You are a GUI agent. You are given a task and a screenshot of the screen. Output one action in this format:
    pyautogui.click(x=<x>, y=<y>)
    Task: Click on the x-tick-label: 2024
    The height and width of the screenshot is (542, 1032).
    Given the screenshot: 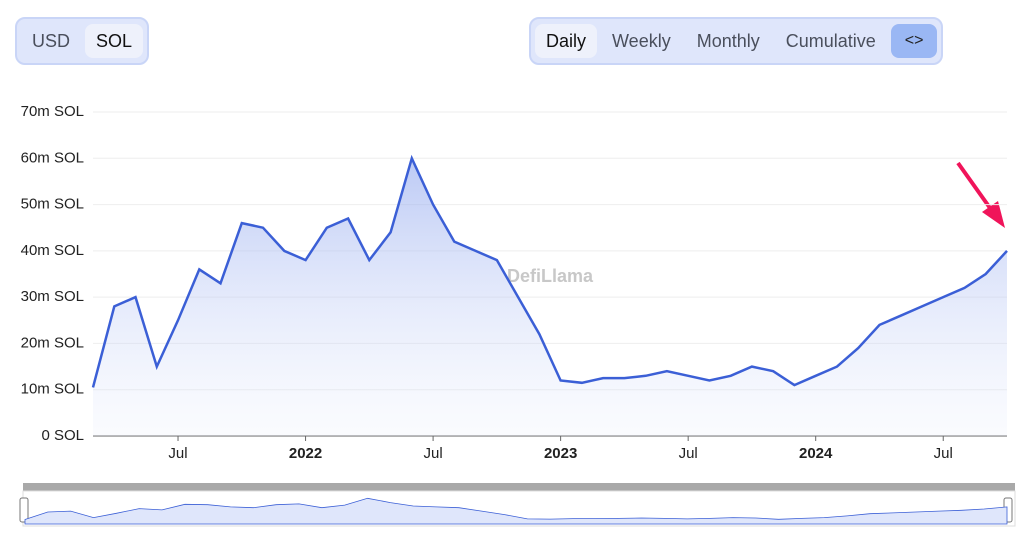 What is the action you would take?
    pyautogui.click(x=816, y=453)
    